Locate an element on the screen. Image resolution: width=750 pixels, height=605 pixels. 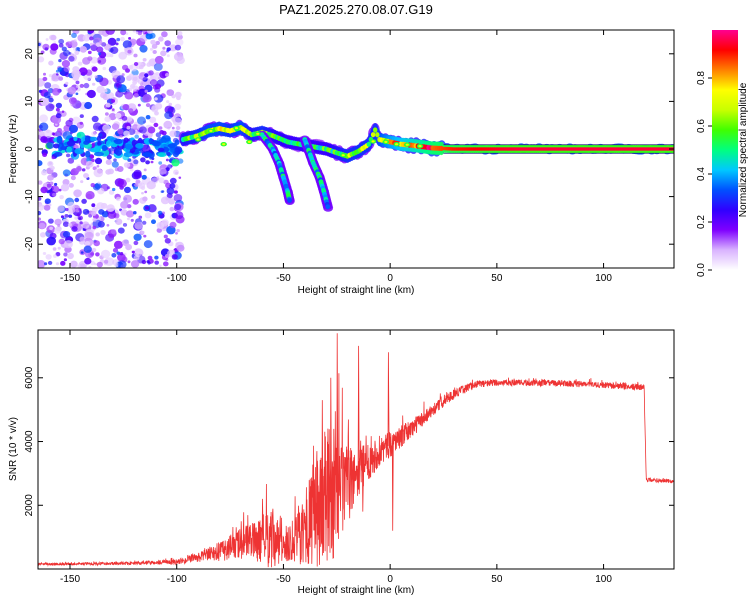
snr-y-tick-label: 4000 is located at coordinates (29, 441).